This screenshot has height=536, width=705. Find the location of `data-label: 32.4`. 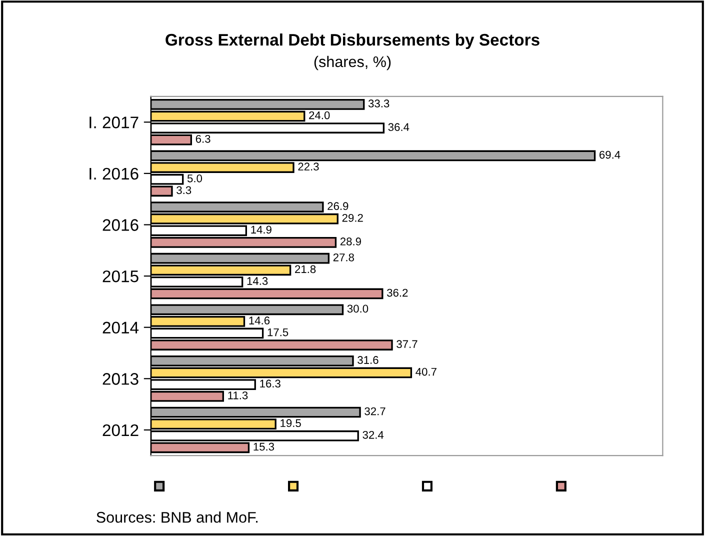

data-label: 32.4 is located at coordinates (373, 434).